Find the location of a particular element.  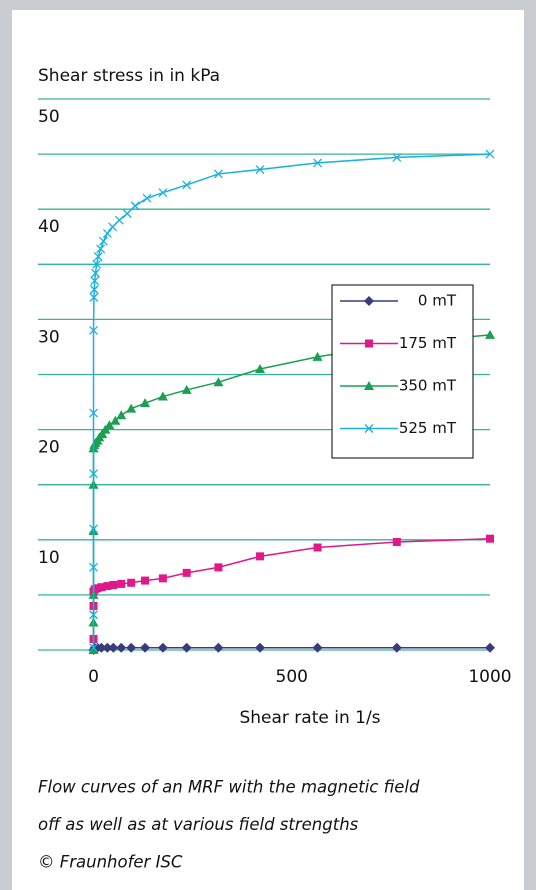

x-axis-label: Shear rate in 1/s is located at coordinates (309, 718).